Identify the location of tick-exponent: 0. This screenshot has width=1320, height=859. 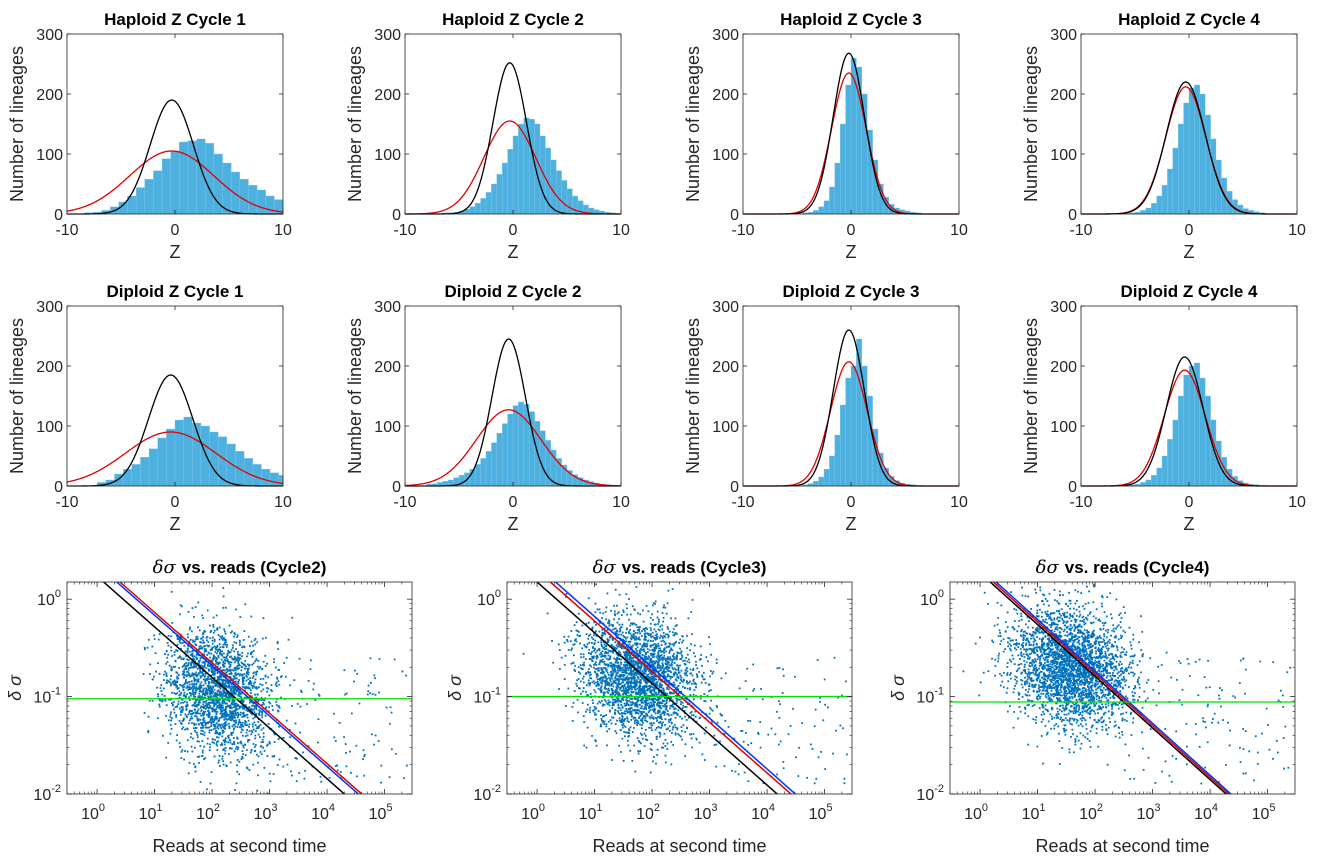
(58, 594).